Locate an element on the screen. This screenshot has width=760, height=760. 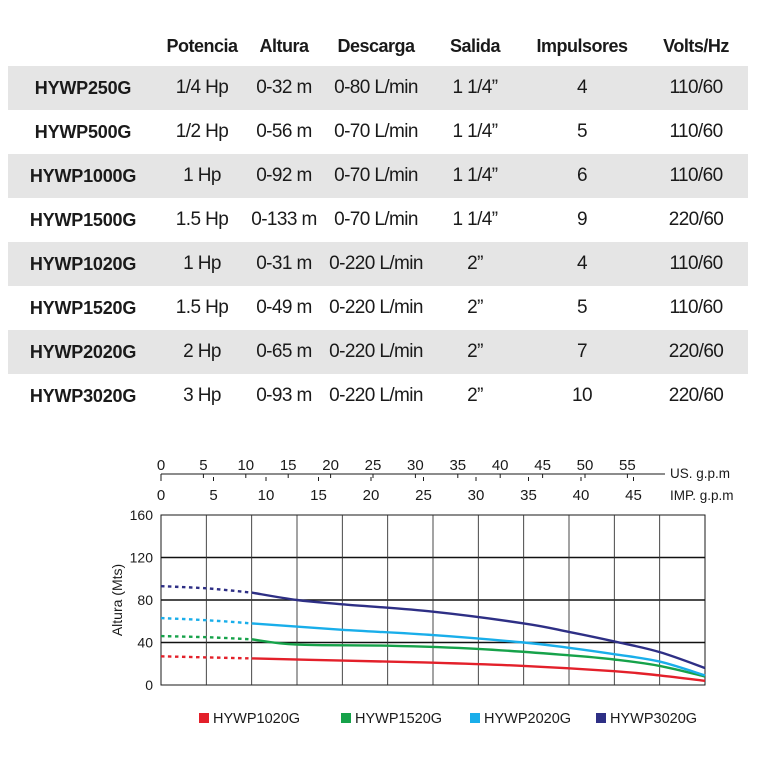
potencia-cell: 1/4 Hp is located at coordinates (202, 88).